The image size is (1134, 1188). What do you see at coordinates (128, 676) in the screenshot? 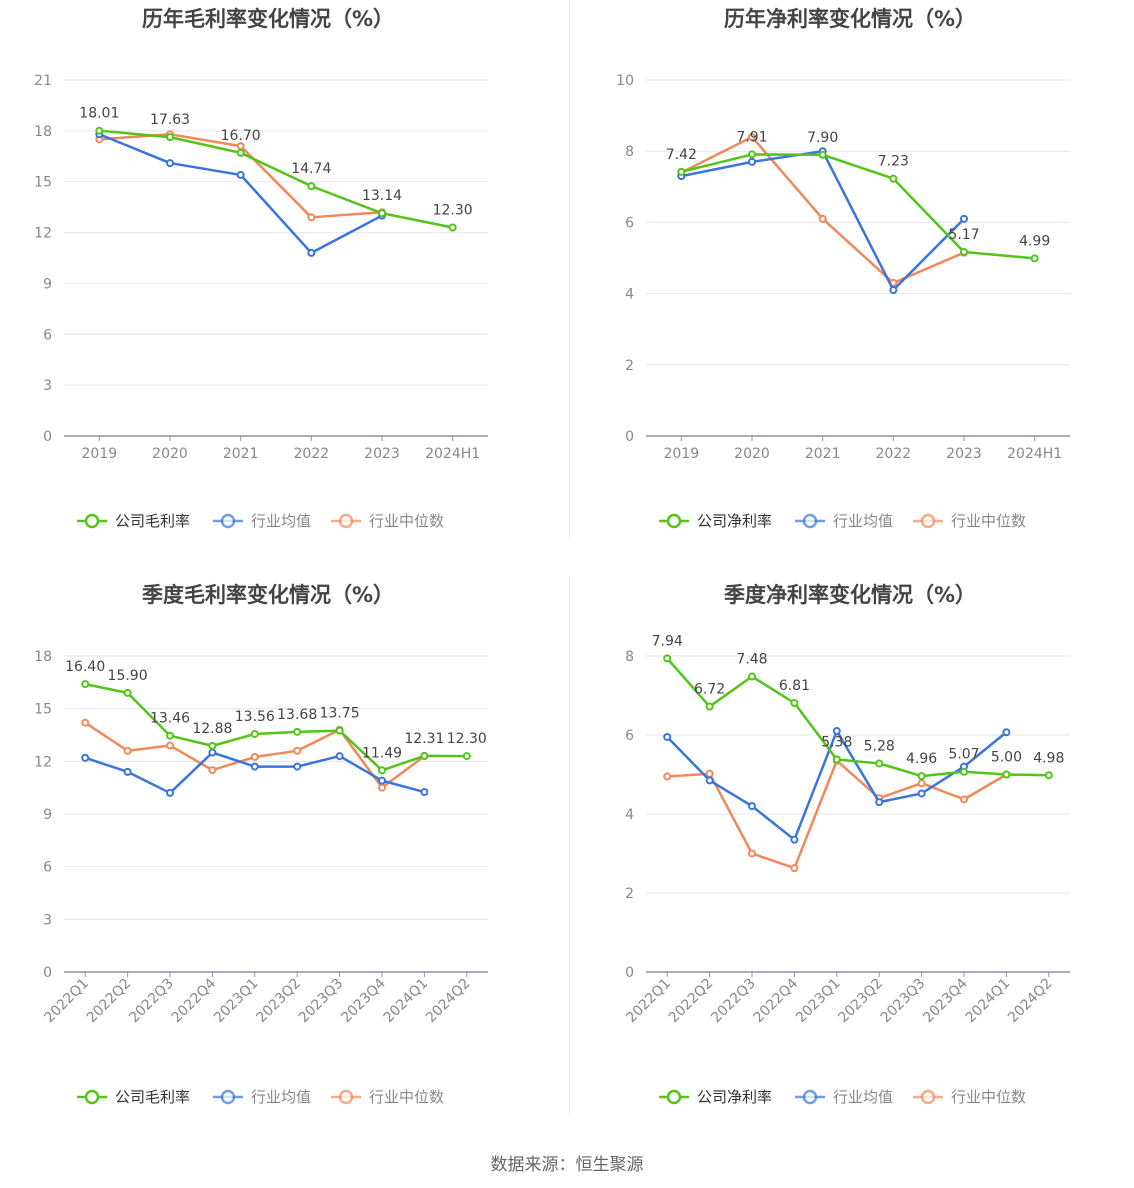
I see `data-label: 15.90` at bounding box center [128, 676].